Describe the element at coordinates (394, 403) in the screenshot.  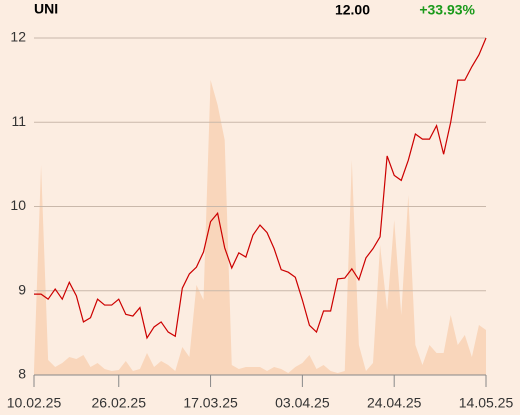
I see `x-tick-label: 24.04.25` at that location.